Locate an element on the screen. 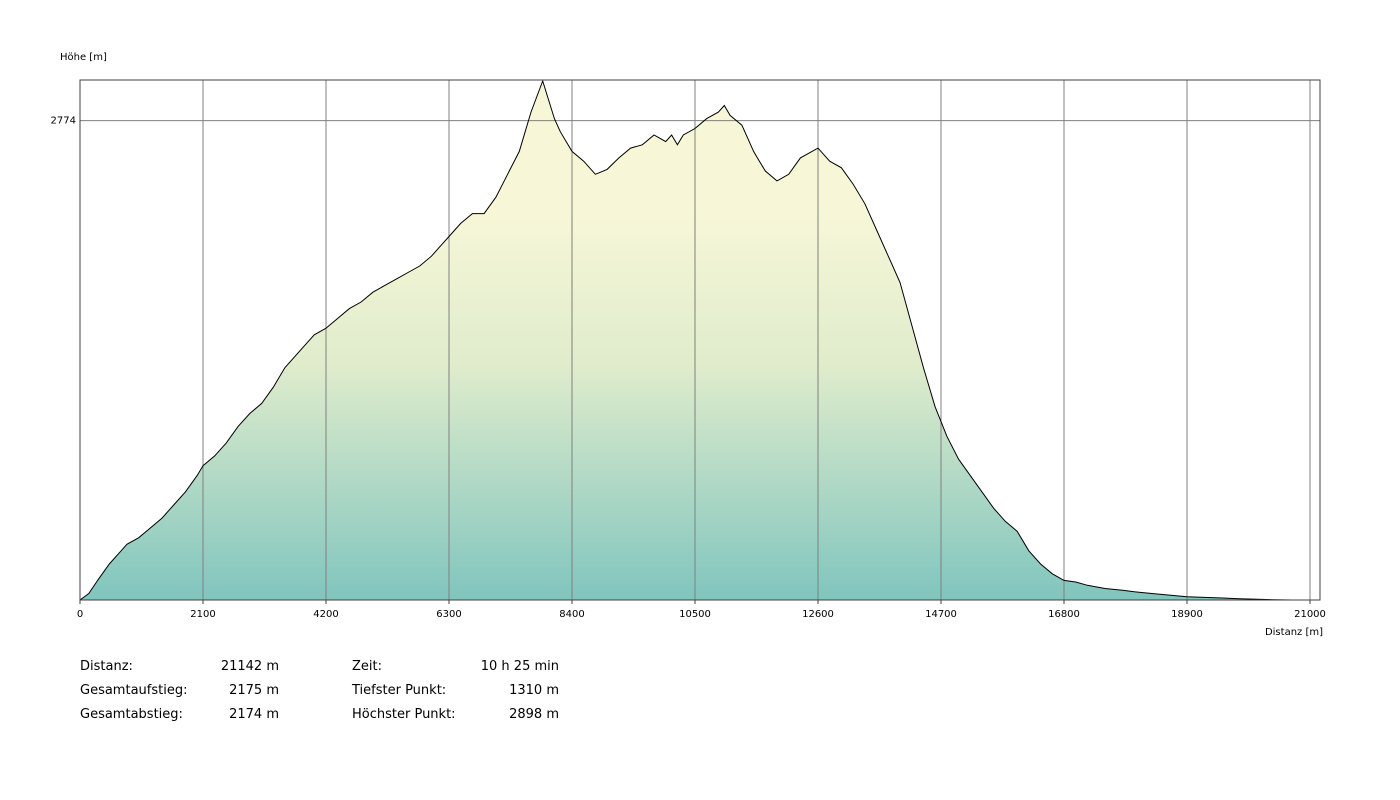  x-tick-label-6300: 6300 is located at coordinates (448, 614).